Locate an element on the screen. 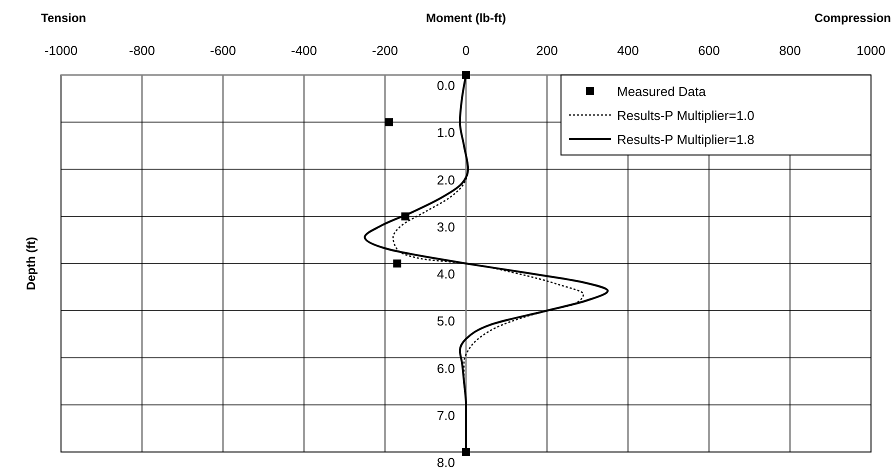  legend-label: Results-P Multiplier=1.8 is located at coordinates (685, 139).